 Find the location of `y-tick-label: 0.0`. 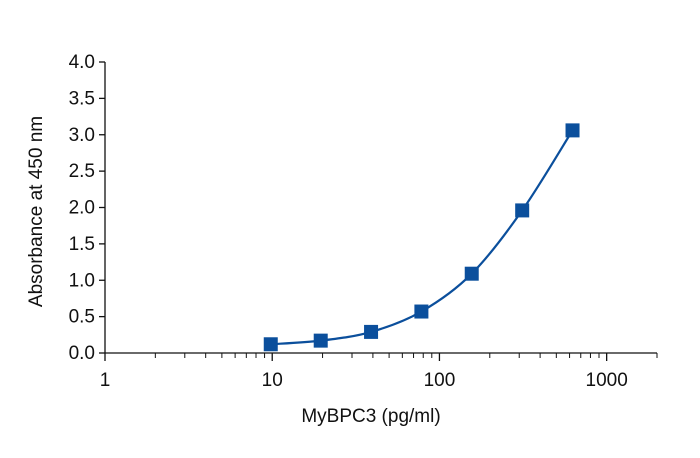

y-tick-label: 0.0 is located at coordinates (82, 353).